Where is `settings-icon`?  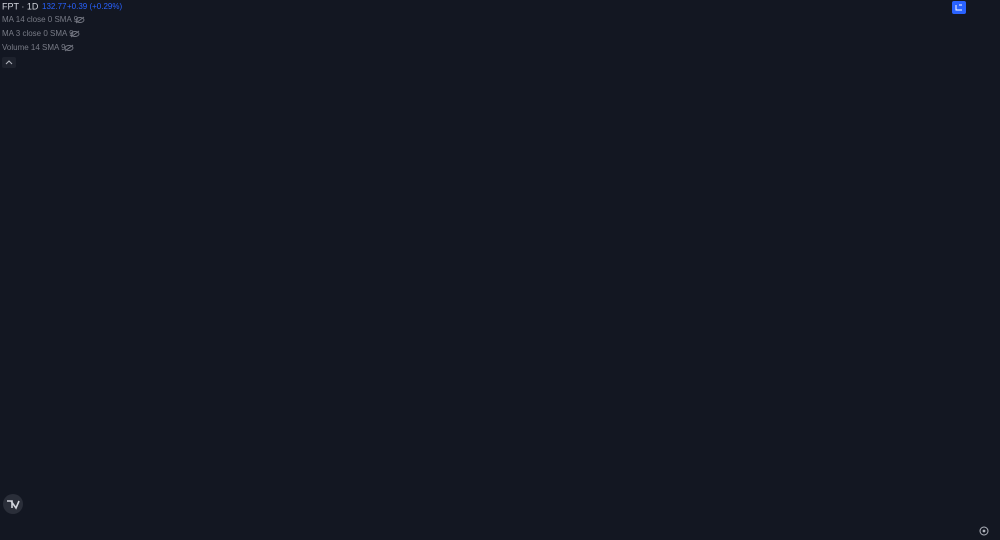
settings-icon is located at coordinates (984, 531).